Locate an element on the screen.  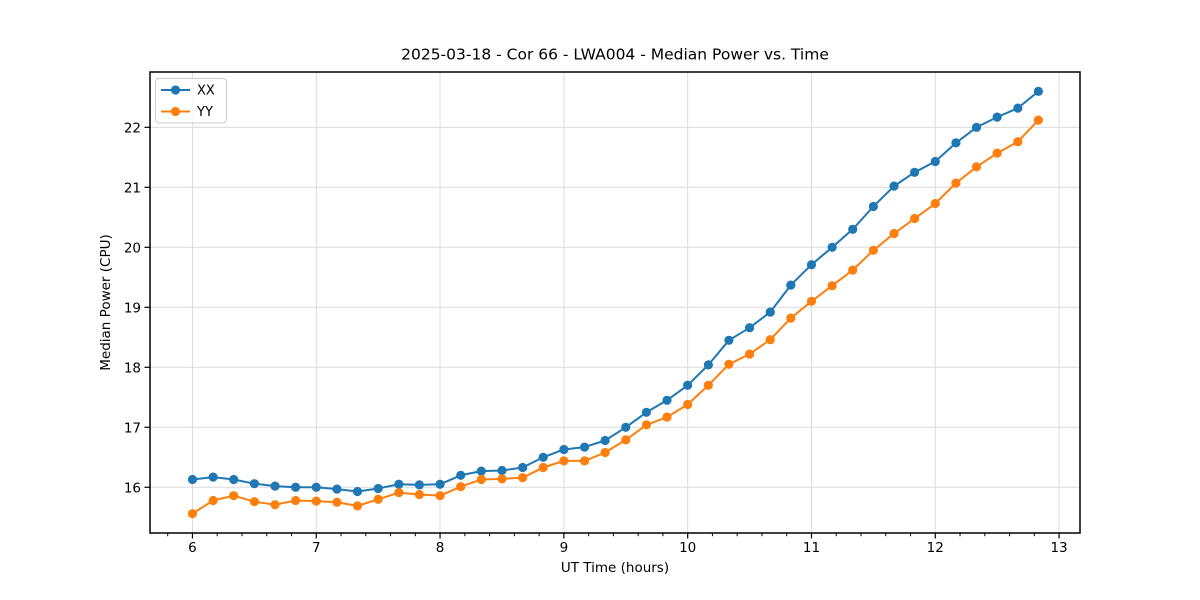
x-tick-label: 7 is located at coordinates (316, 548).